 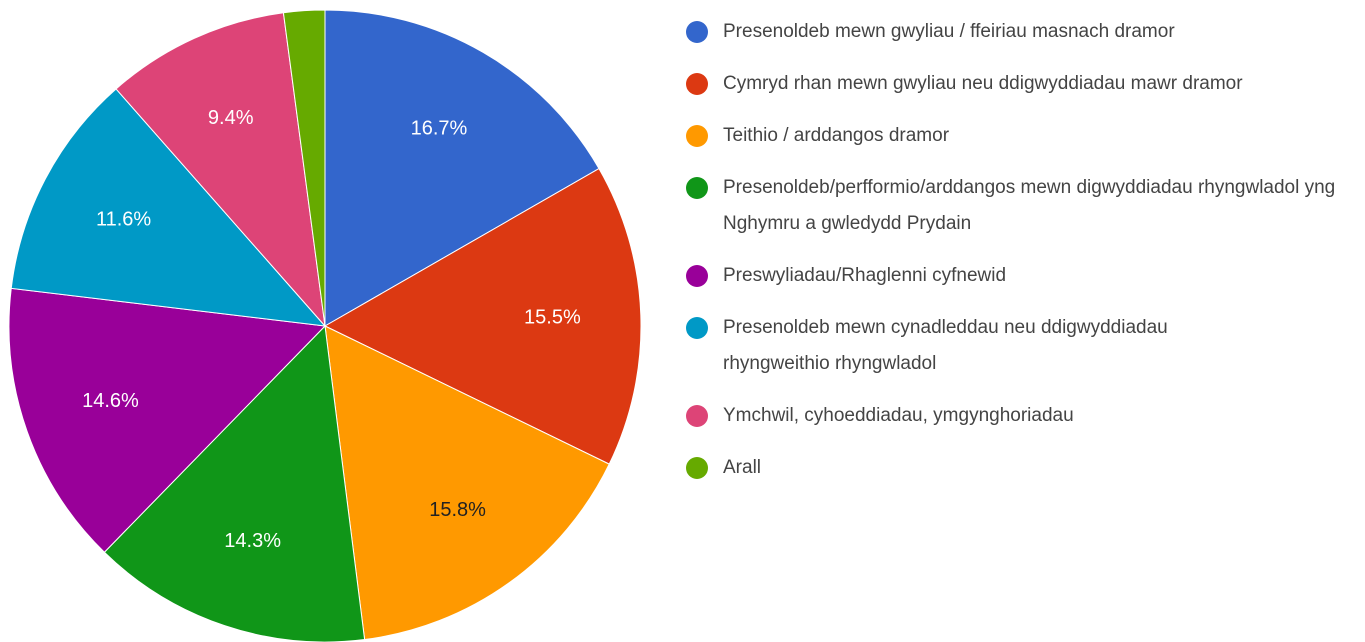 What do you see at coordinates (1025, 276) in the screenshot?
I see `legend-item: Preswyliadau/Rhaglenni cyfnewid` at bounding box center [1025, 276].